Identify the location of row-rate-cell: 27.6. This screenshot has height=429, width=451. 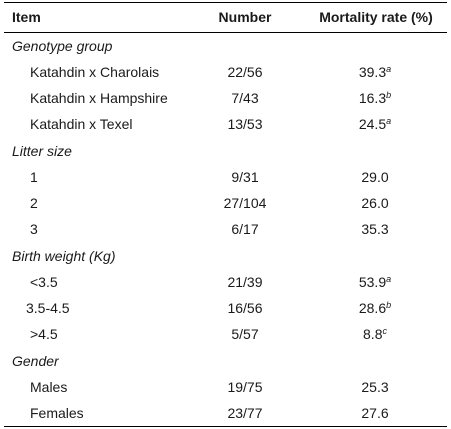
(375, 413).